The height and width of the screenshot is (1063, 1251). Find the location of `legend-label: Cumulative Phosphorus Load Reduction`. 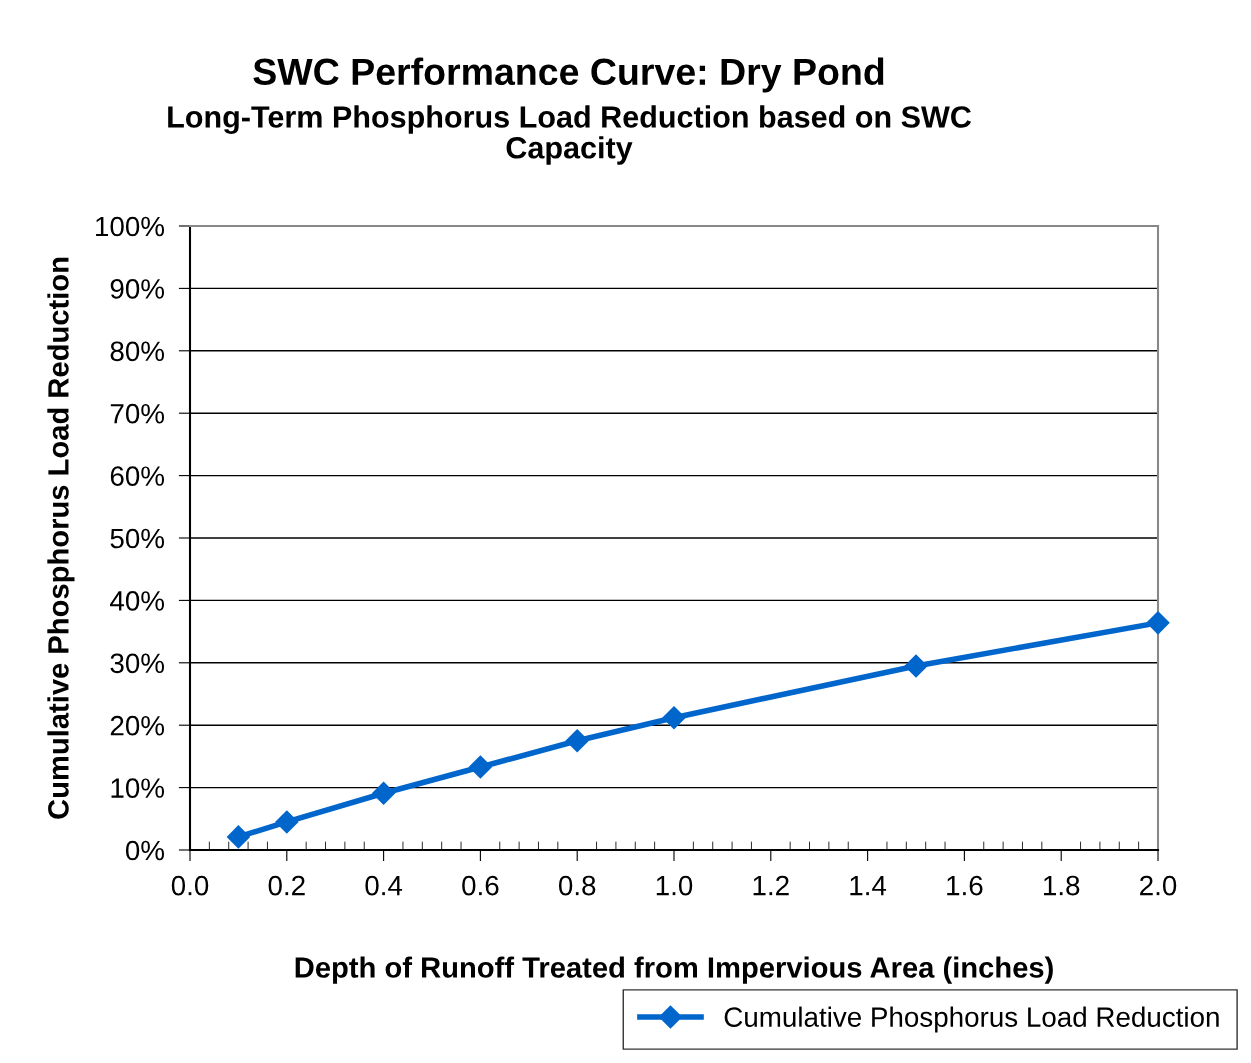

legend-label: Cumulative Phosphorus Load Reduction is located at coordinates (971, 1019).